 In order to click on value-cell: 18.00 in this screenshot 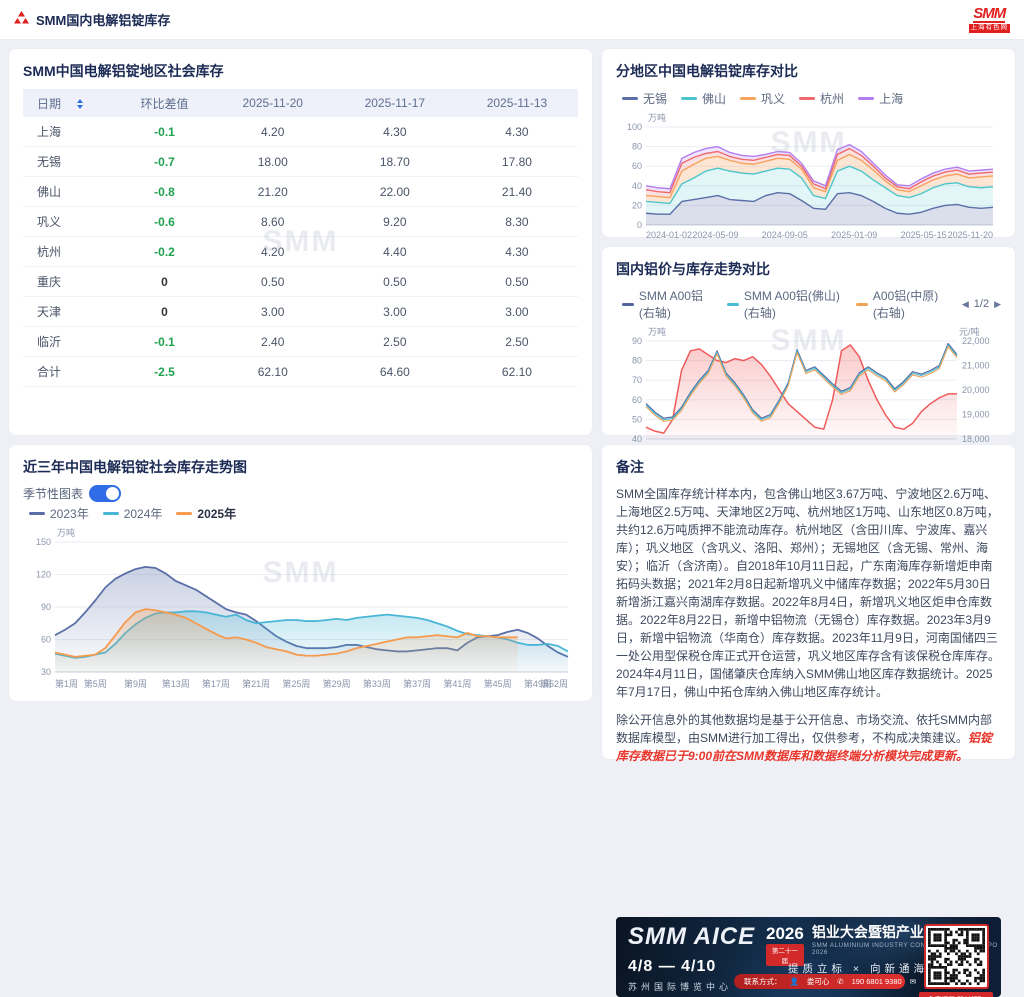, I will do `click(272, 161)`.